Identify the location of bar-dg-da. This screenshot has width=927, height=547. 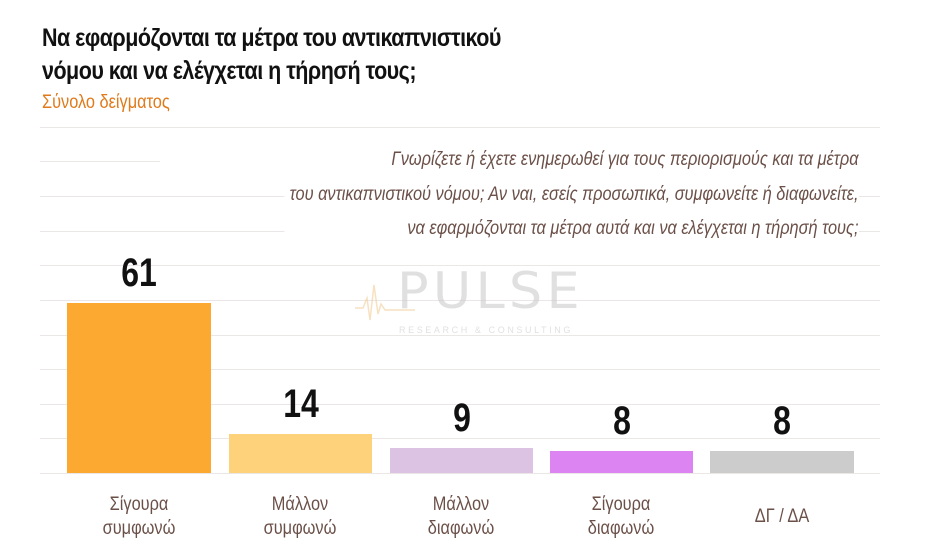
(782, 462).